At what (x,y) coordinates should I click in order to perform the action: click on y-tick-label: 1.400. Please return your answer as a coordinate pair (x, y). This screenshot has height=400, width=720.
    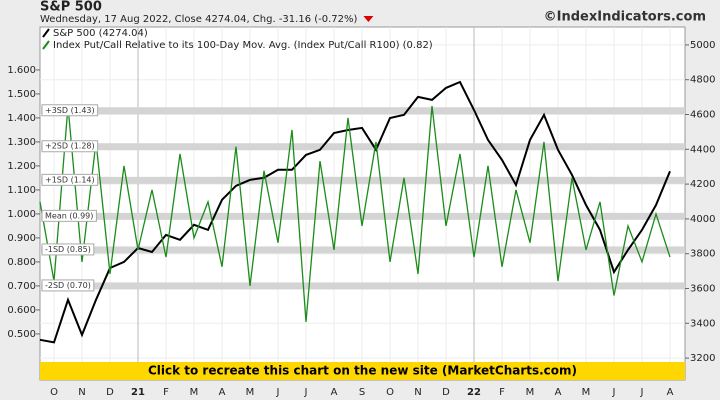
    Looking at the image, I should click on (21, 118).